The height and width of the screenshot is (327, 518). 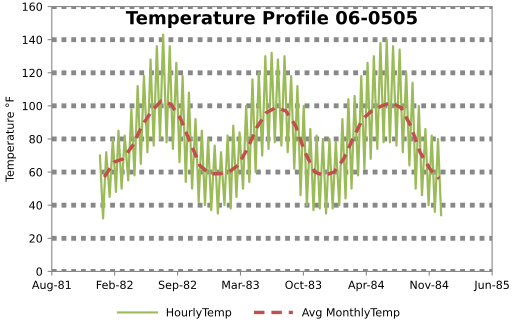 I want to click on y-tick-label: 100, so click(x=32, y=106).